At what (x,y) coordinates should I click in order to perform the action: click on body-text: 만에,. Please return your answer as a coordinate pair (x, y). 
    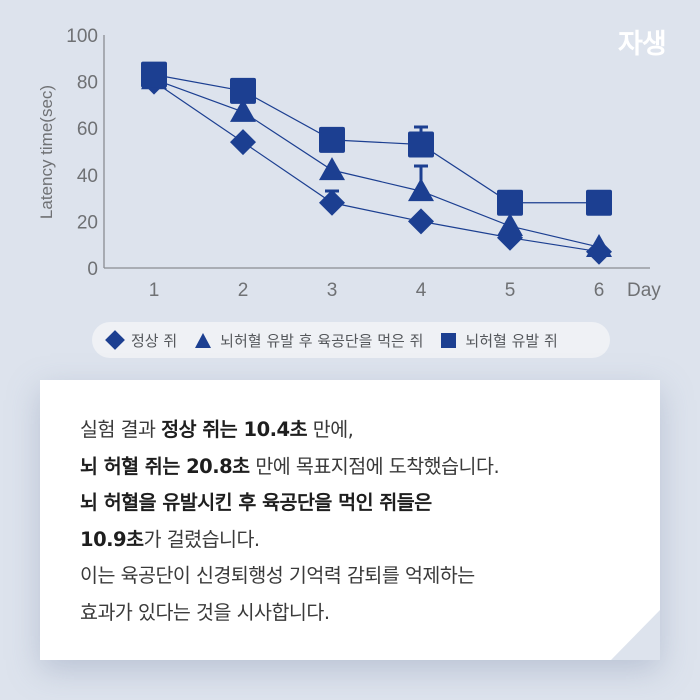
    Looking at the image, I should click on (330, 429).